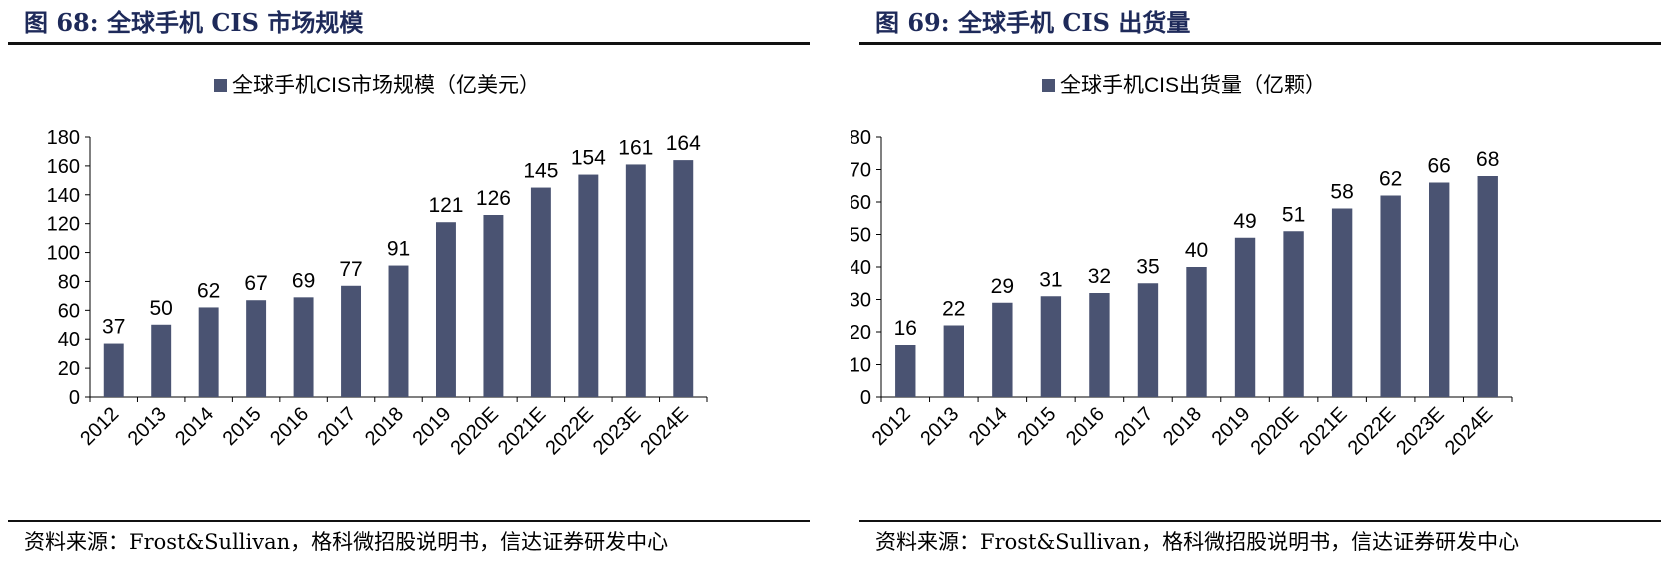 The width and height of the screenshot is (1661, 570). I want to click on y-tick-label: 140, so click(63, 196).